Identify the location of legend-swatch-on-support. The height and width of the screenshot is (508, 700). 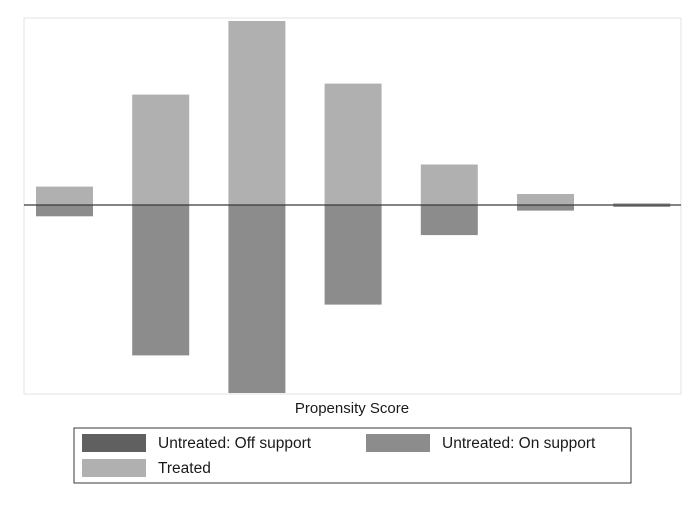
(398, 443).